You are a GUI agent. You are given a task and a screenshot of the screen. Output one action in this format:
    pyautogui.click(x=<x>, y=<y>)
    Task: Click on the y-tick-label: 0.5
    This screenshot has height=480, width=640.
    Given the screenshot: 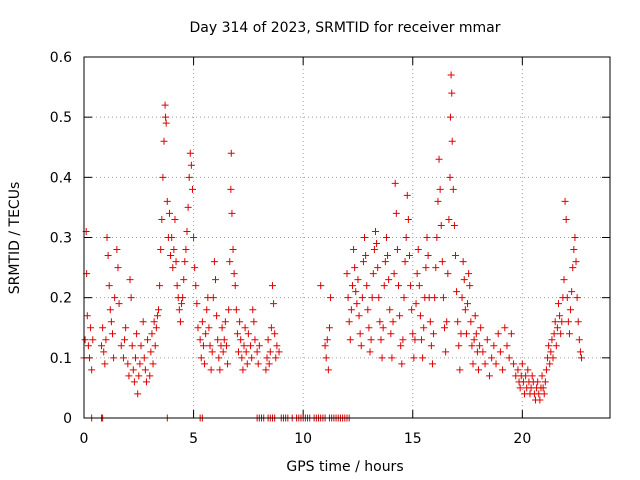 What is the action you would take?
    pyautogui.click(x=61, y=118)
    